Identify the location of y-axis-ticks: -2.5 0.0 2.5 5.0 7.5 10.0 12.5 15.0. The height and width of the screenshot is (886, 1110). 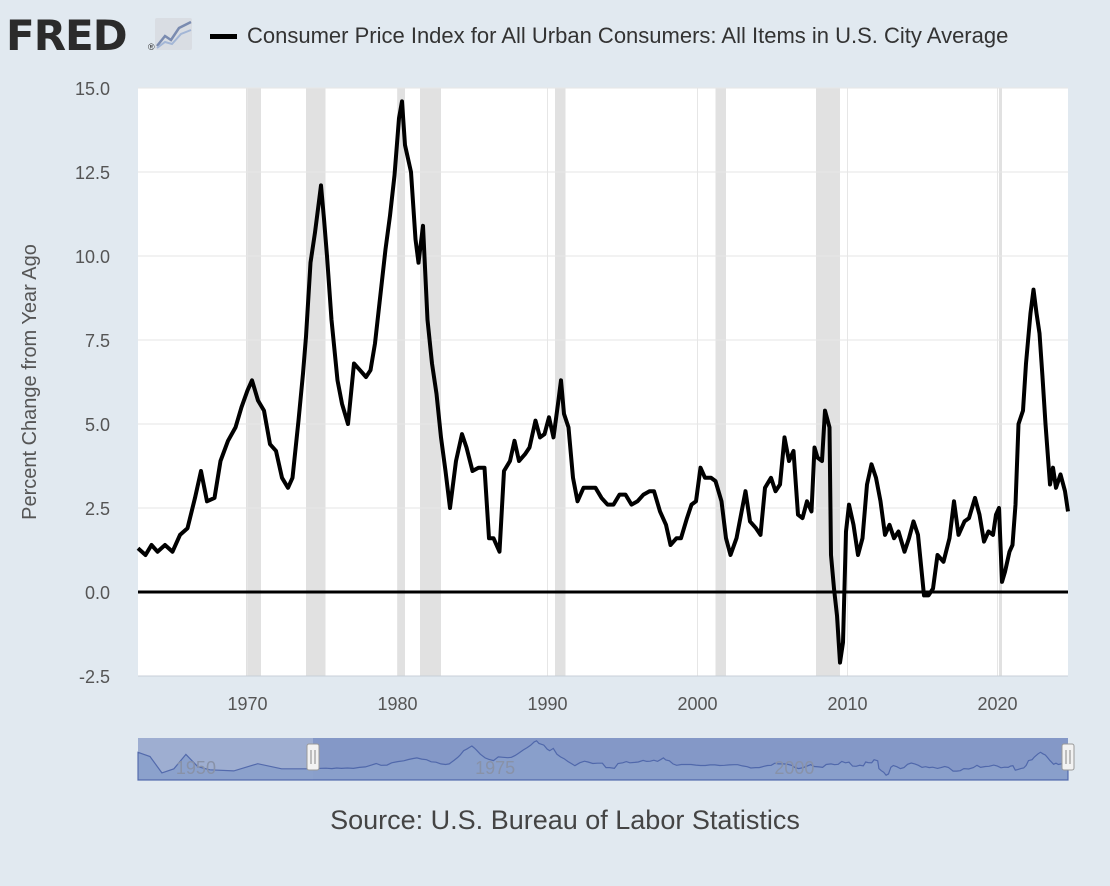
(92, 383).